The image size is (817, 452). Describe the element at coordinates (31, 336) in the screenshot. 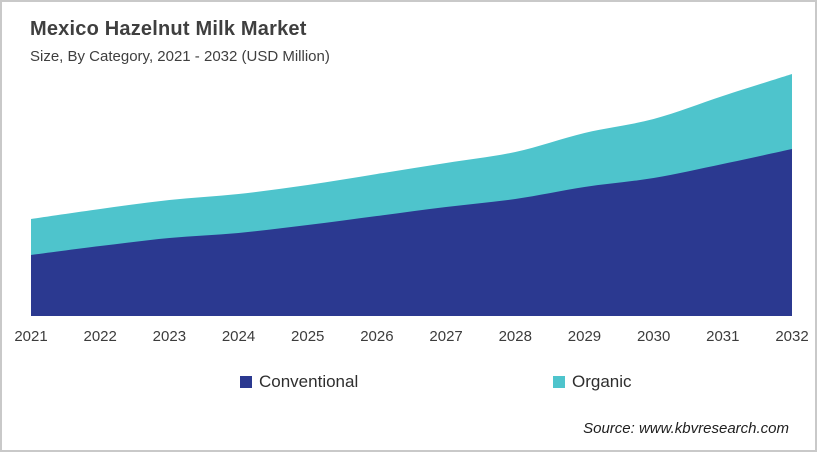

I see `x-axis-label: 2021` at that location.